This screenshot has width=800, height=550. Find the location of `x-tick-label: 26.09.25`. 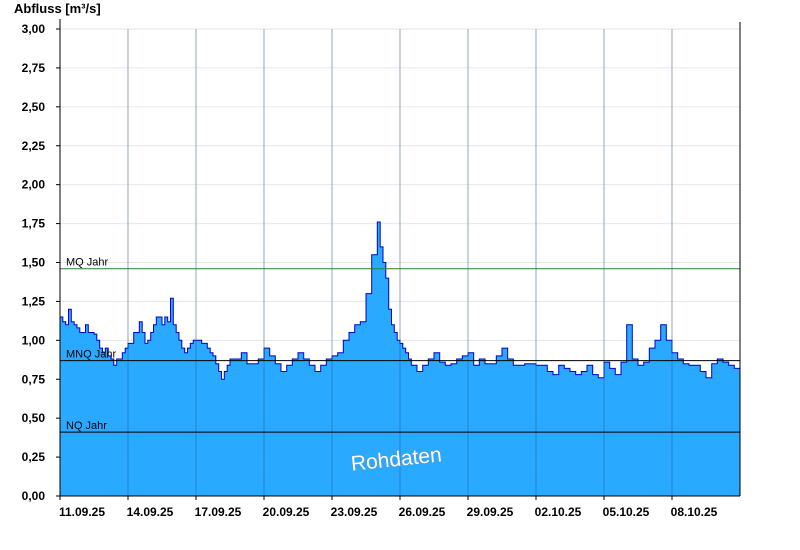

x-tick-label: 26.09.25 is located at coordinates (422, 512).